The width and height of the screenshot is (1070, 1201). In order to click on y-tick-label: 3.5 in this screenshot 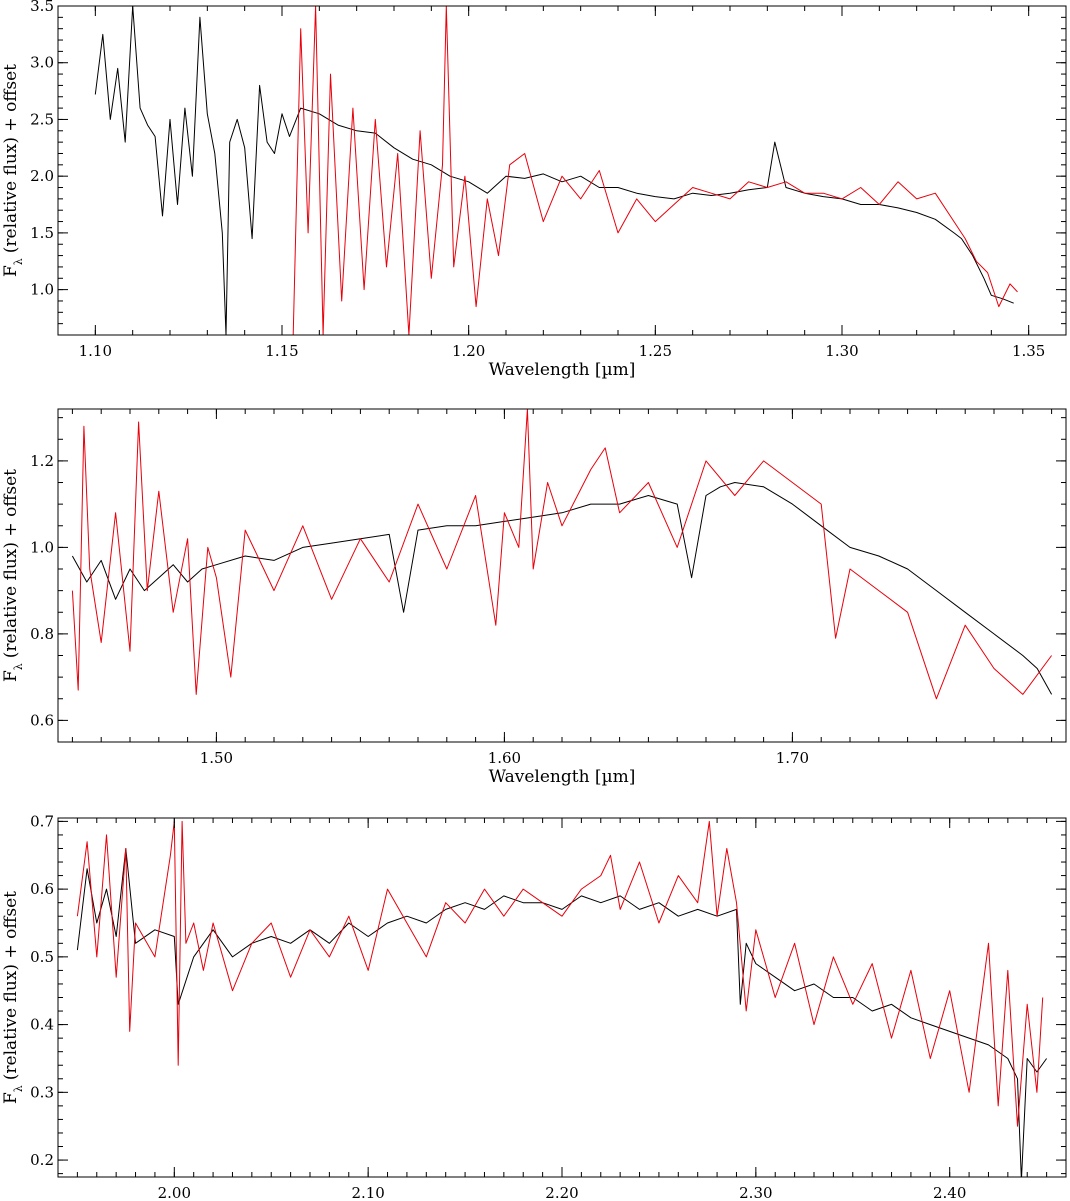, I will do `click(42, 7)`.